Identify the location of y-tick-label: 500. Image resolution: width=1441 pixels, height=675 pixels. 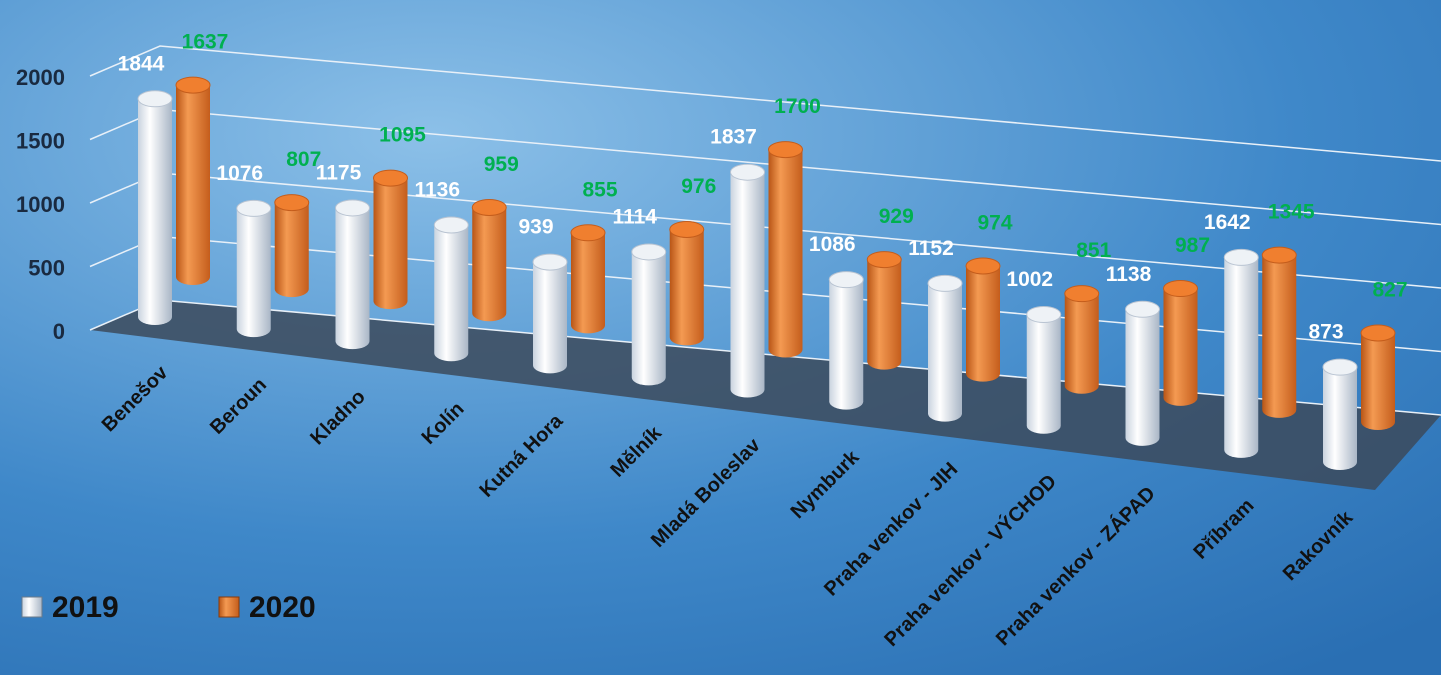
(46, 267).